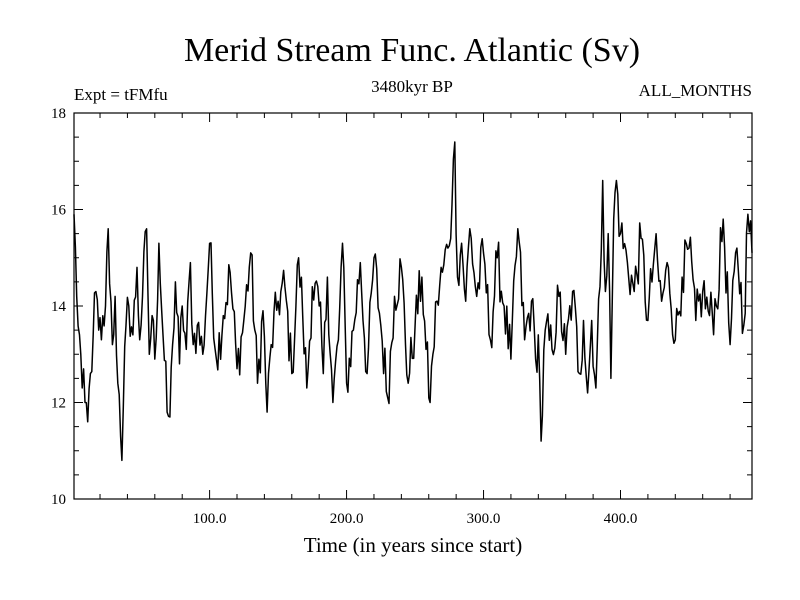 The image size is (800, 600). I want to click on chart-subtitle-period: 3480kyr BP, so click(412, 86).